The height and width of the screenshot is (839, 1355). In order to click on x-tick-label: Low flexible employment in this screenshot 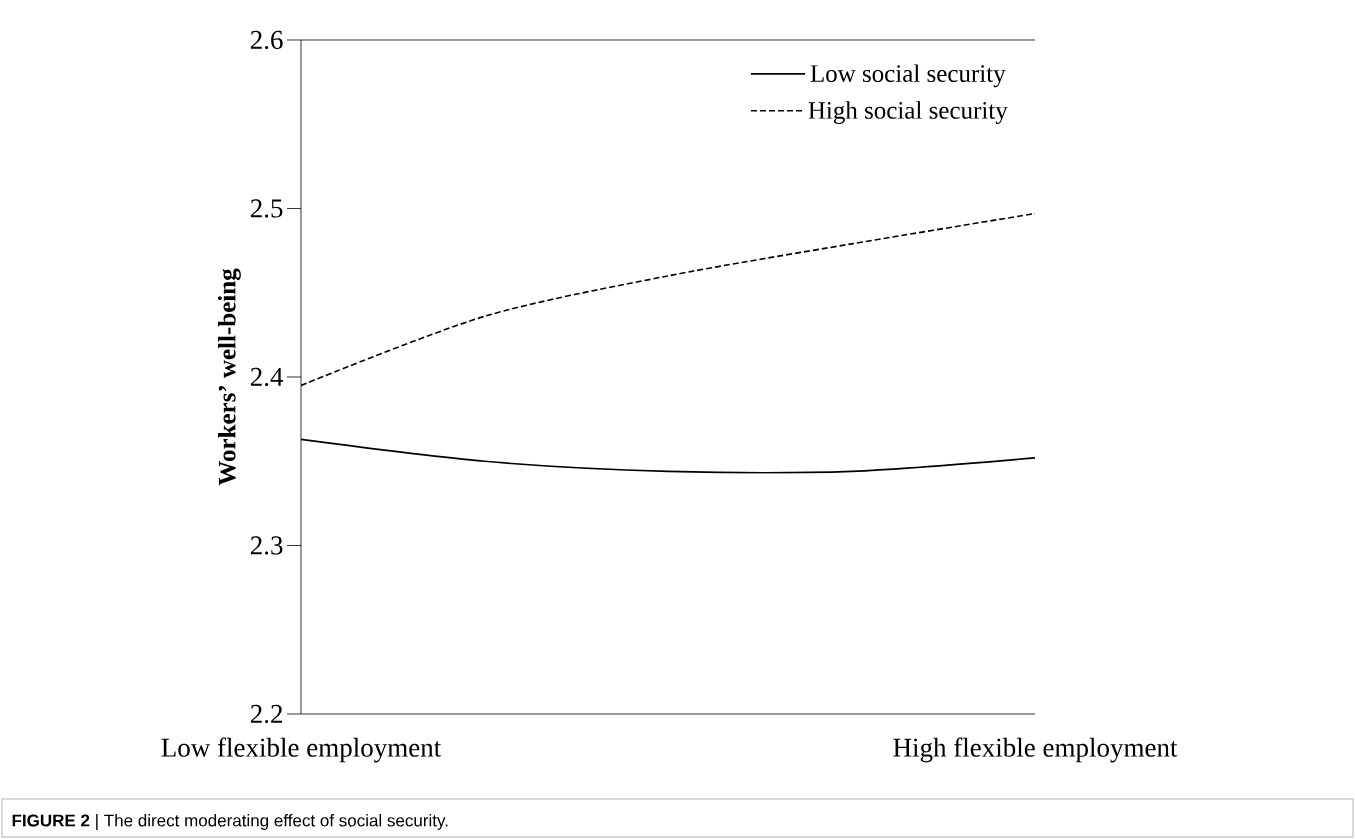, I will do `click(301, 750)`.